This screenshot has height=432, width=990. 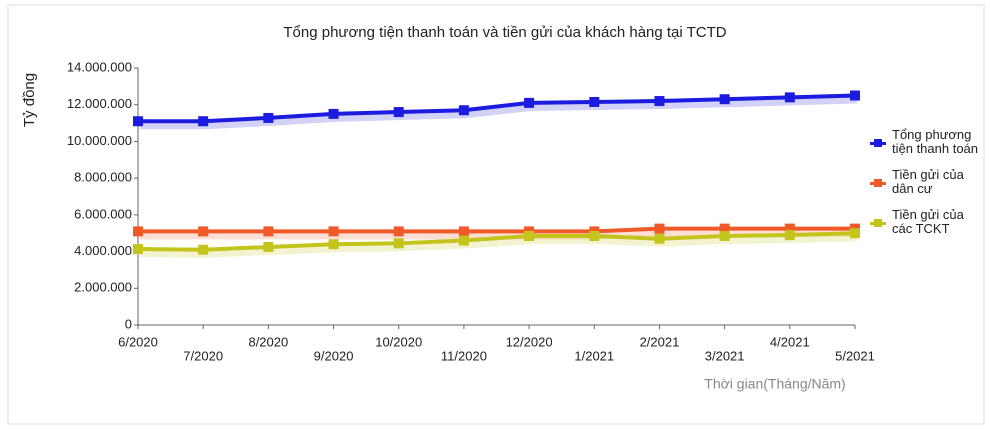 I want to click on legend-item: Tiền gửi của dân cư, so click(x=925, y=182).